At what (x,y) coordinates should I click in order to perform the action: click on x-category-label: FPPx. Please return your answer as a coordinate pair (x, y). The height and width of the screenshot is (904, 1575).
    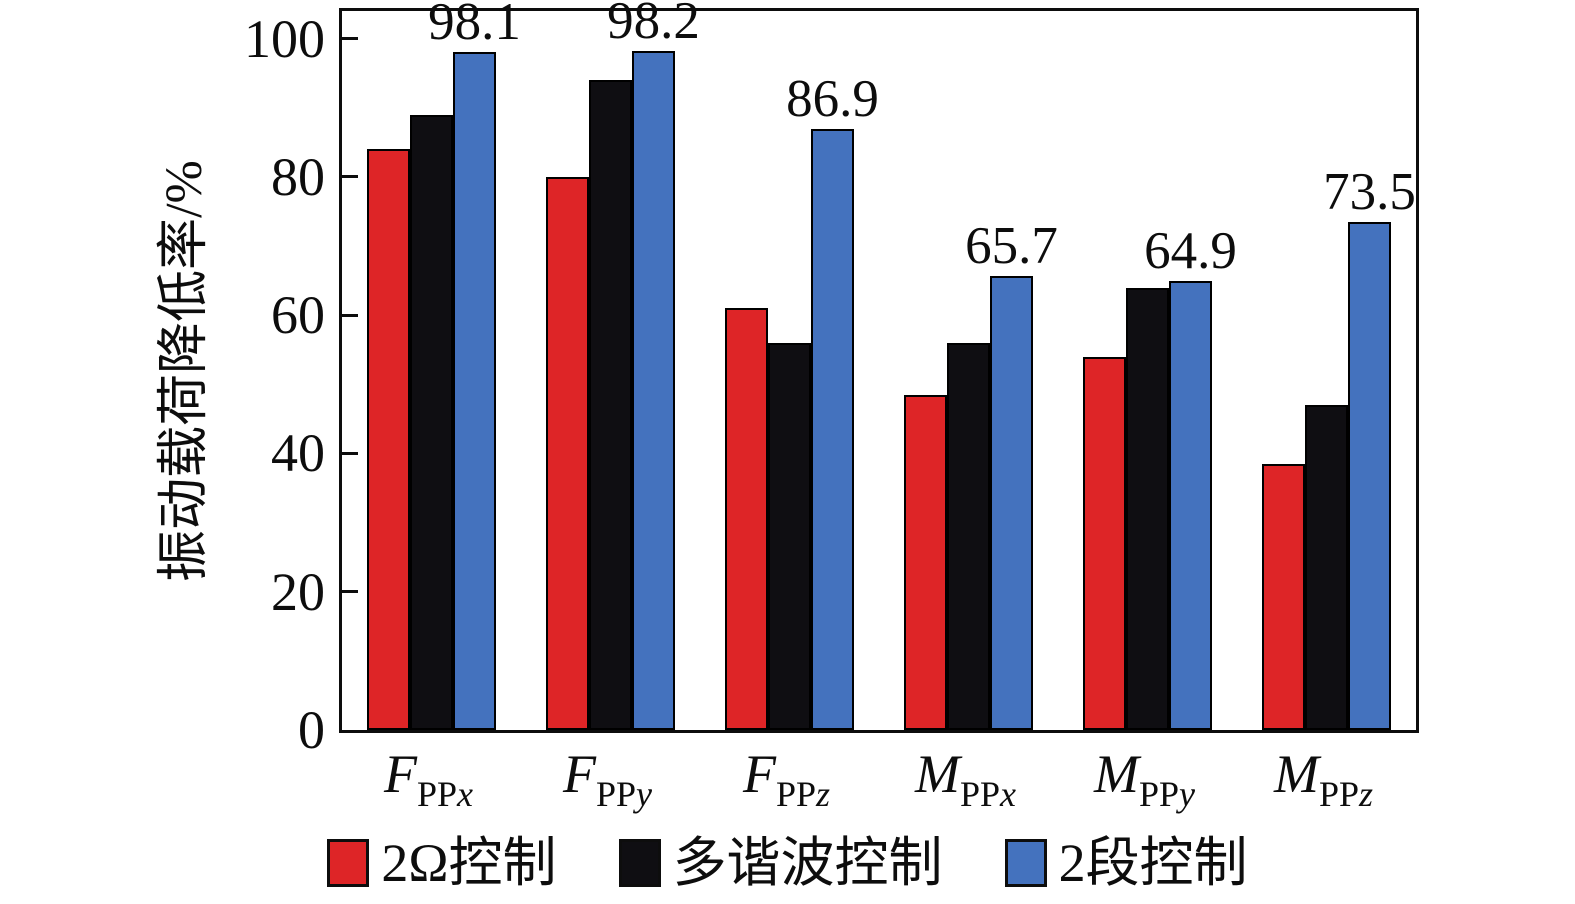
    Looking at the image, I should click on (428, 784).